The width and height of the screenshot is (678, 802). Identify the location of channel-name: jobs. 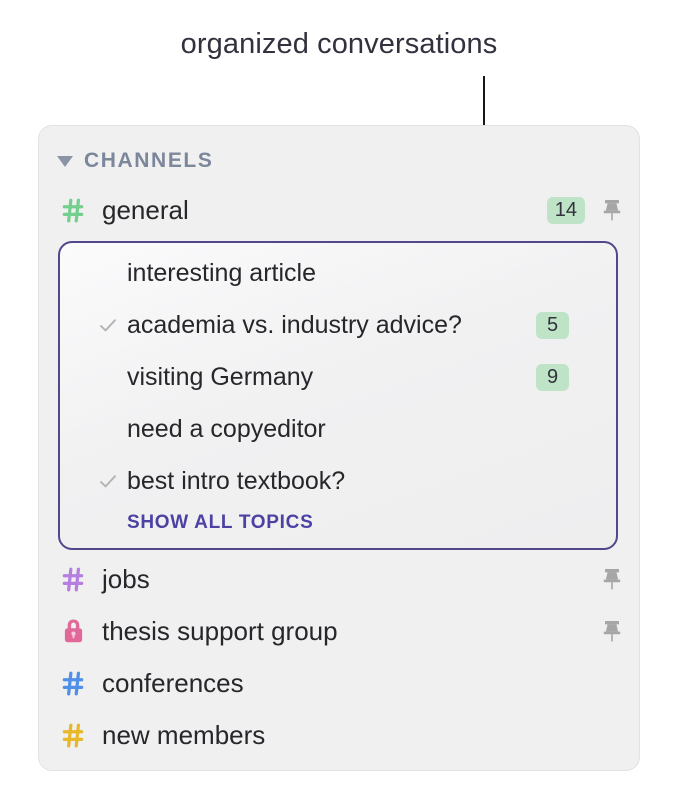
(126, 578).